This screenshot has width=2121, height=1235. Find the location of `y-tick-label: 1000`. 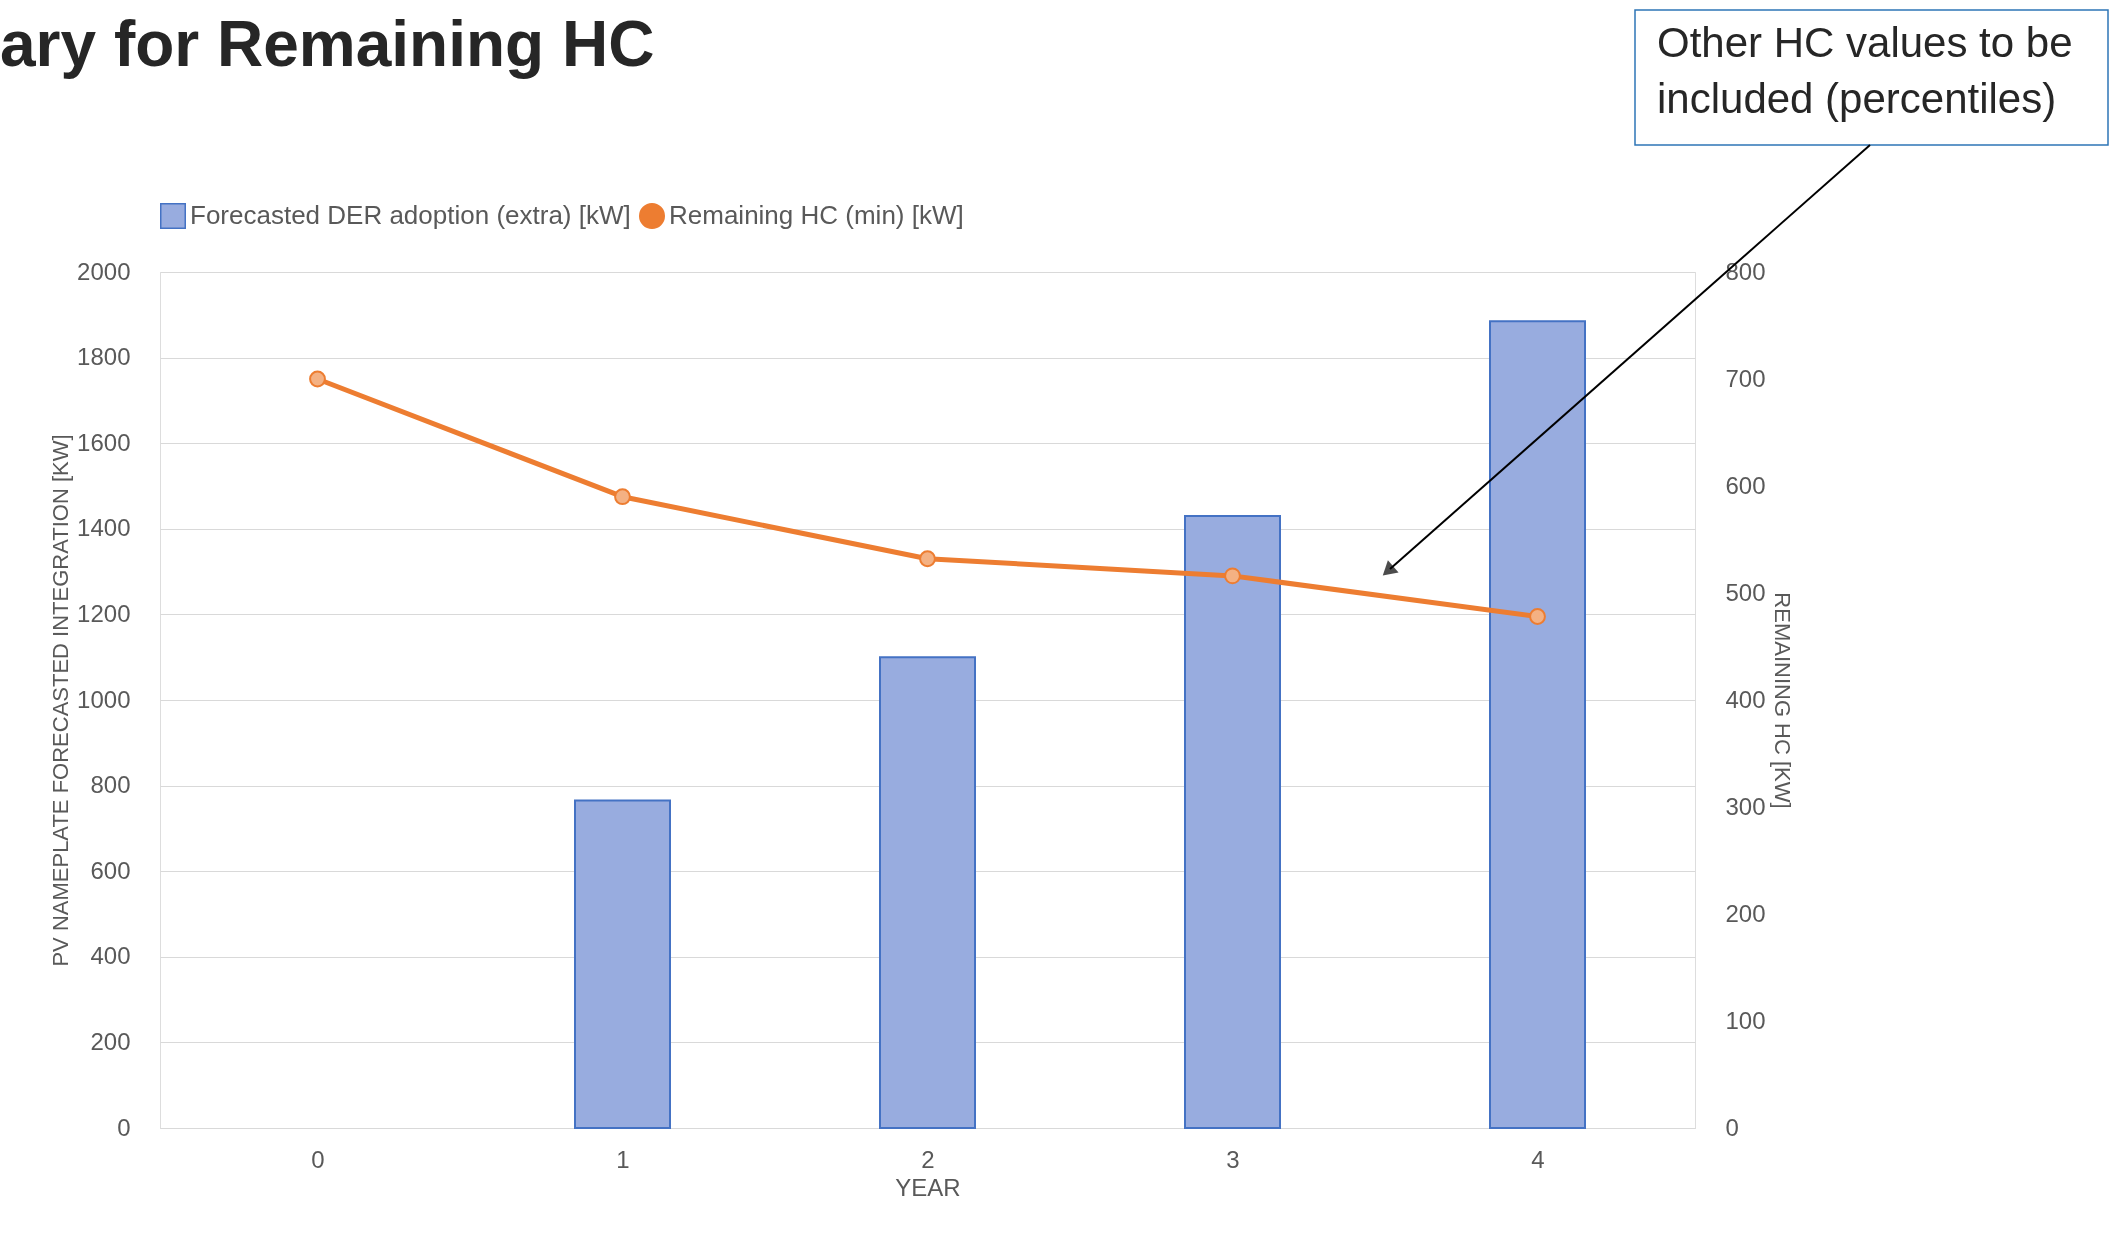

y-tick-label: 1000 is located at coordinates (104, 699).